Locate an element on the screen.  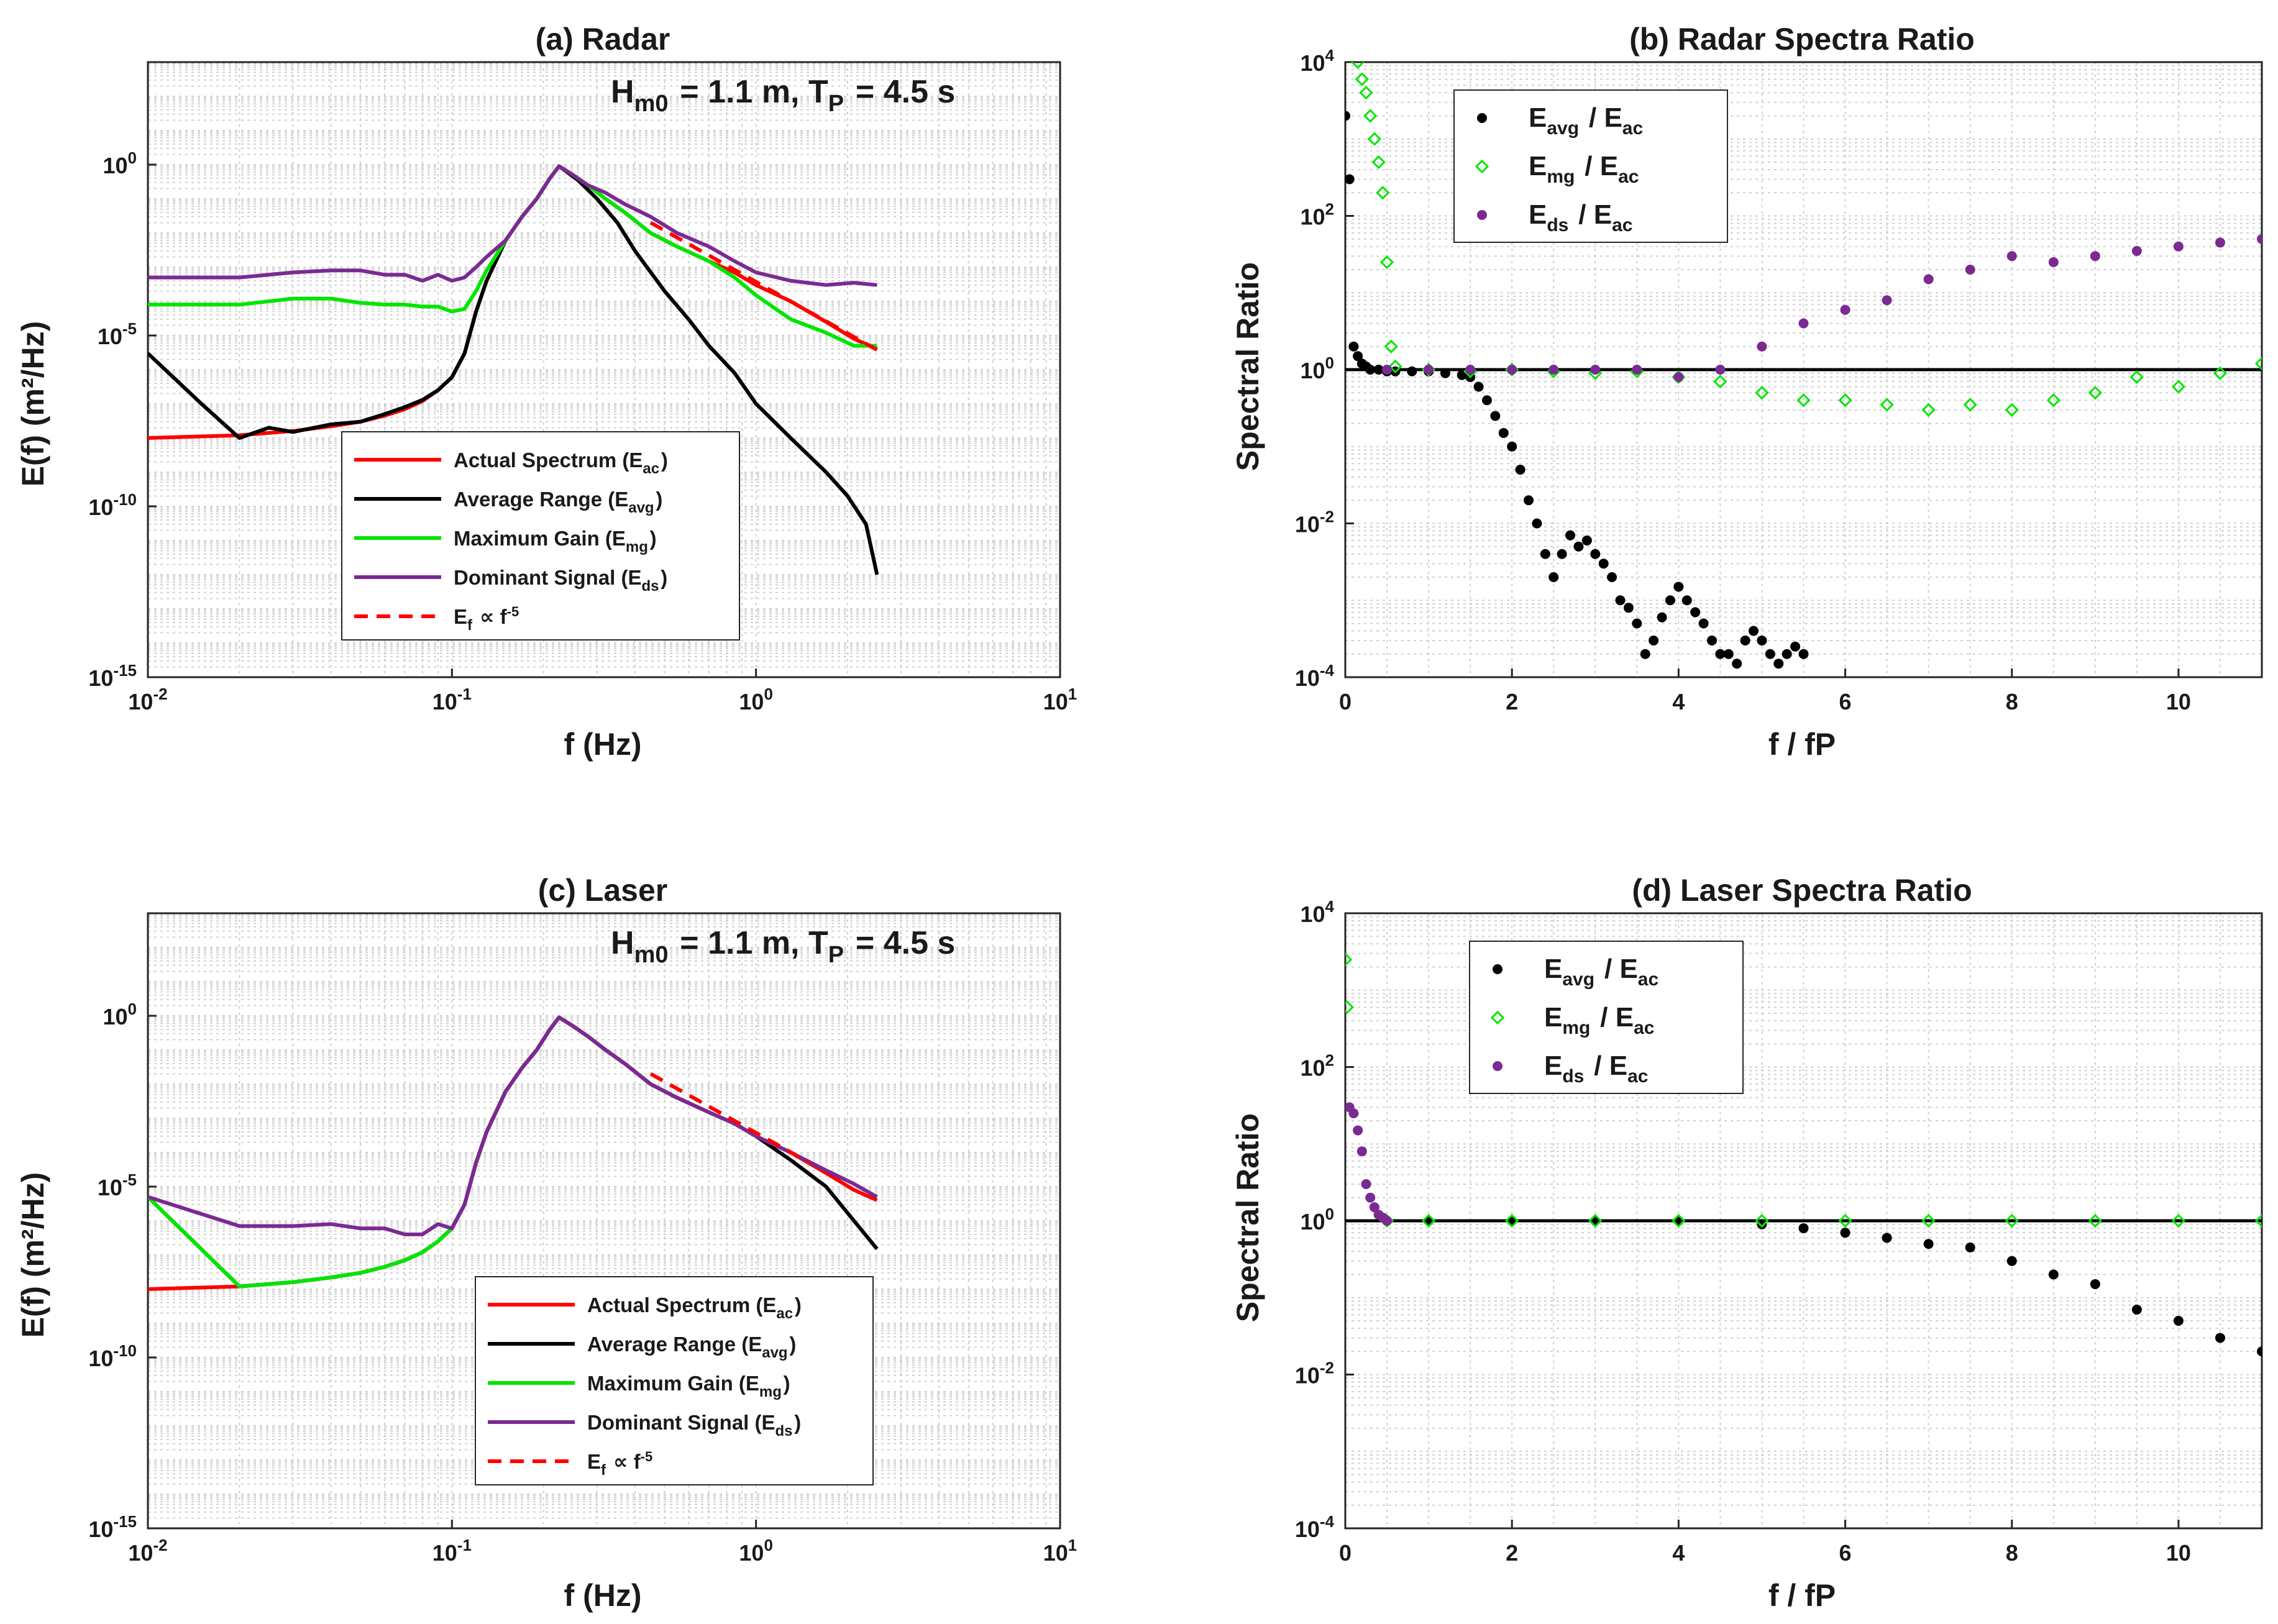
legend-box is located at coordinates (1606, 1017).